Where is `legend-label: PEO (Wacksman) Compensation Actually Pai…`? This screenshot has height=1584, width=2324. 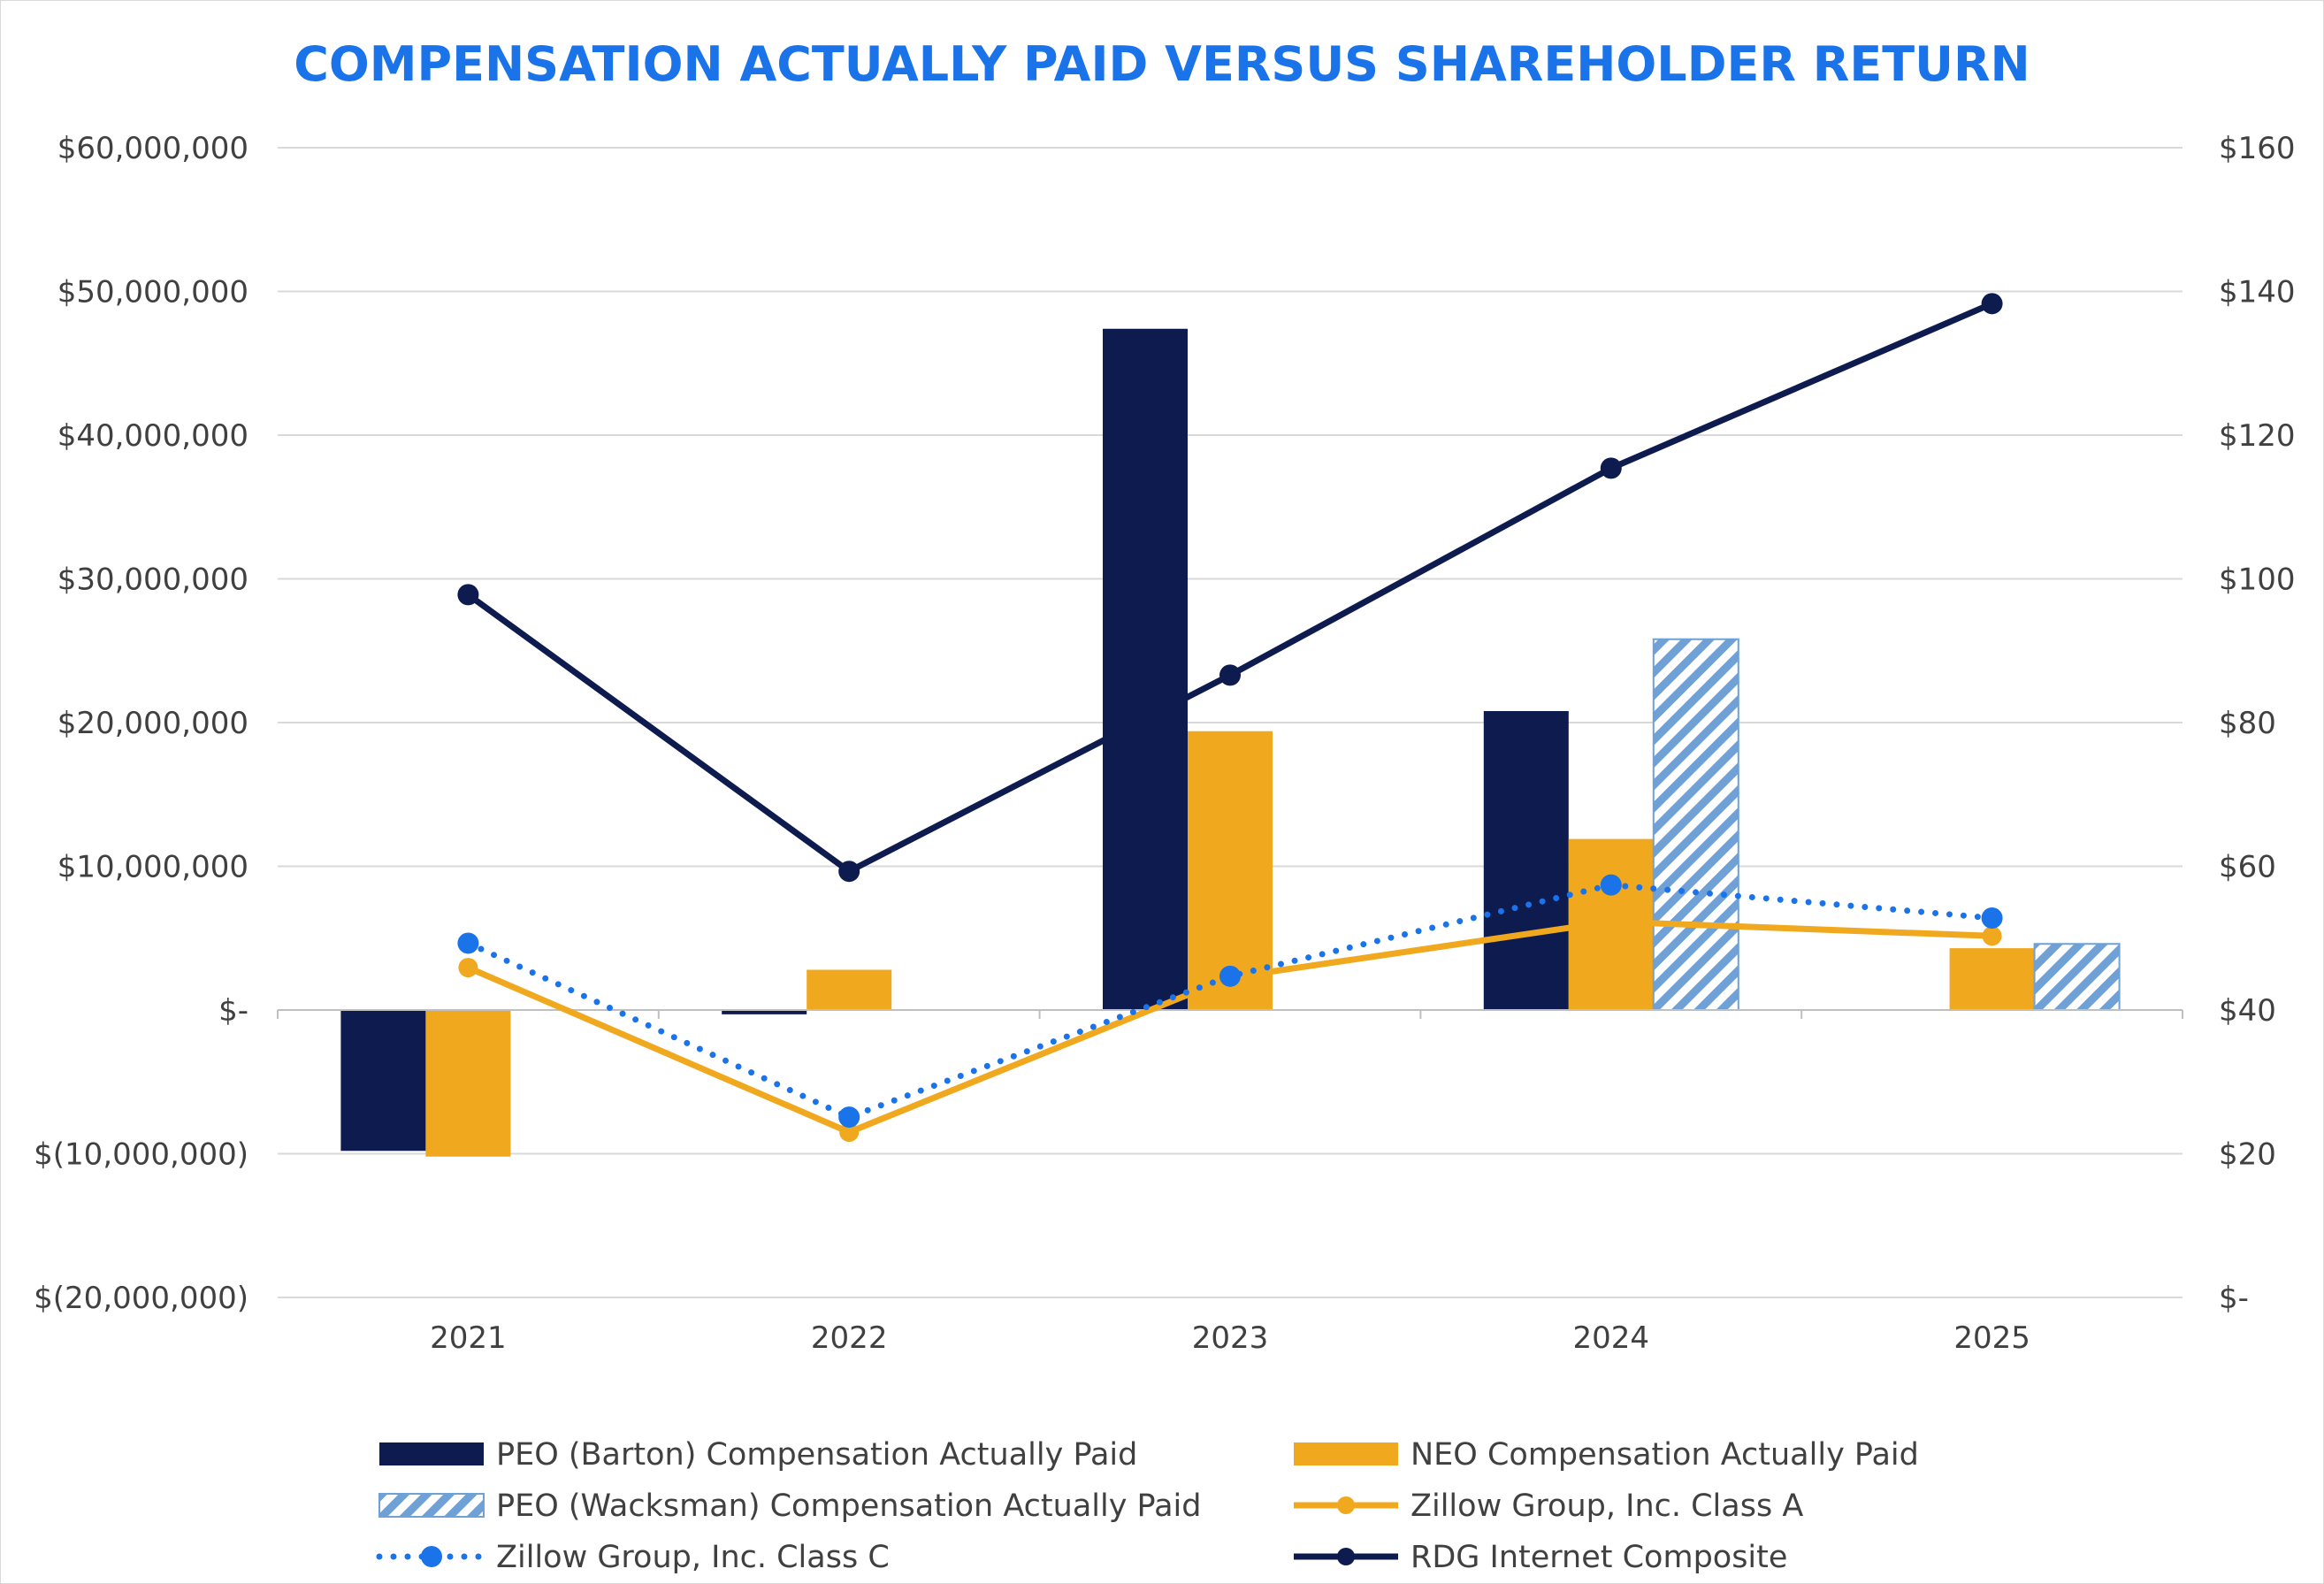 legend-label: PEO (Wacksman) Compensation Actually Pai… is located at coordinates (848, 1506).